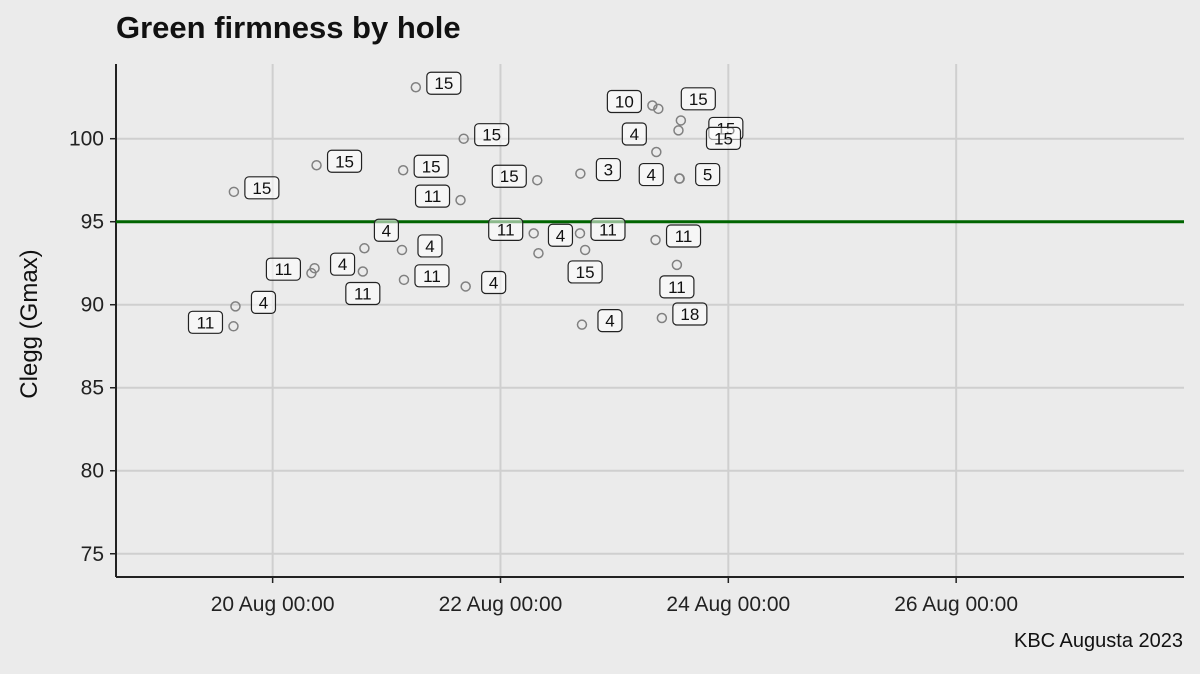 The width and height of the screenshot is (1200, 674). What do you see at coordinates (1098, 641) in the screenshot?
I see `chart-caption: KBC Augusta 2023` at bounding box center [1098, 641].